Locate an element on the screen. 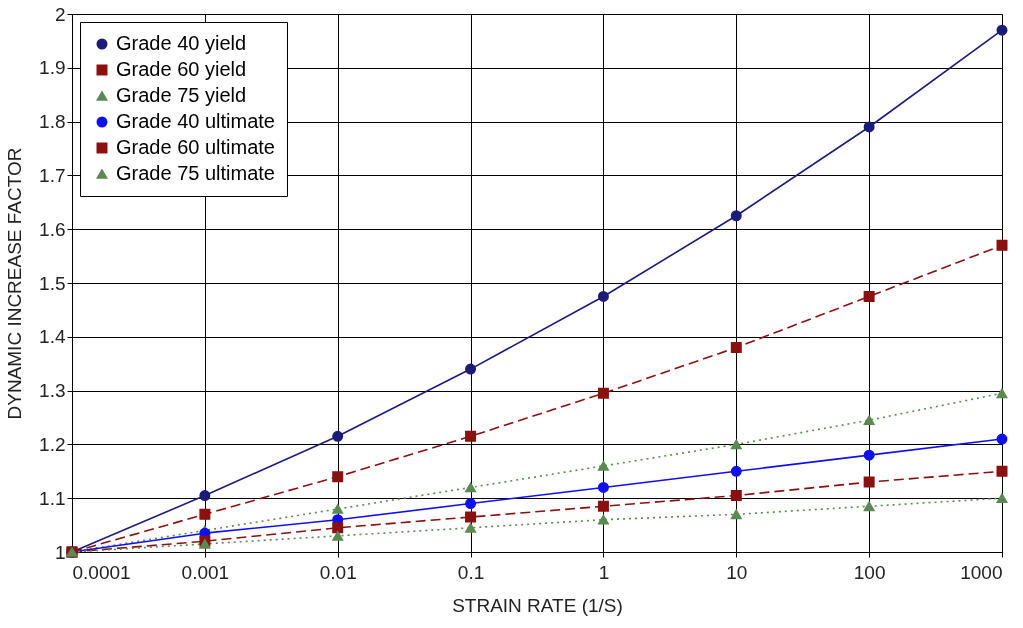 This screenshot has height=628, width=1023. y-tick-label: 1.3 is located at coordinates (52, 391).